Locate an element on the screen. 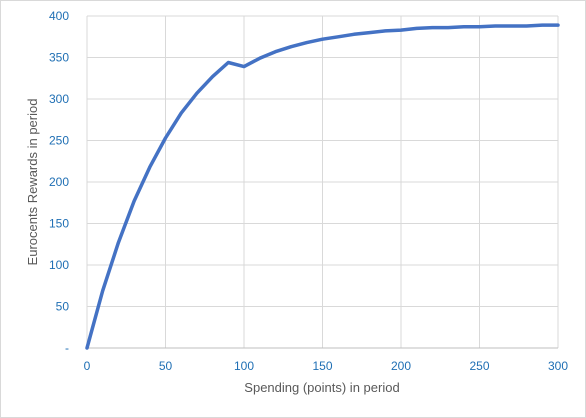  y-axis-ticks: - 50 100 150 200 250 300 350 400 is located at coordinates (59, 182).